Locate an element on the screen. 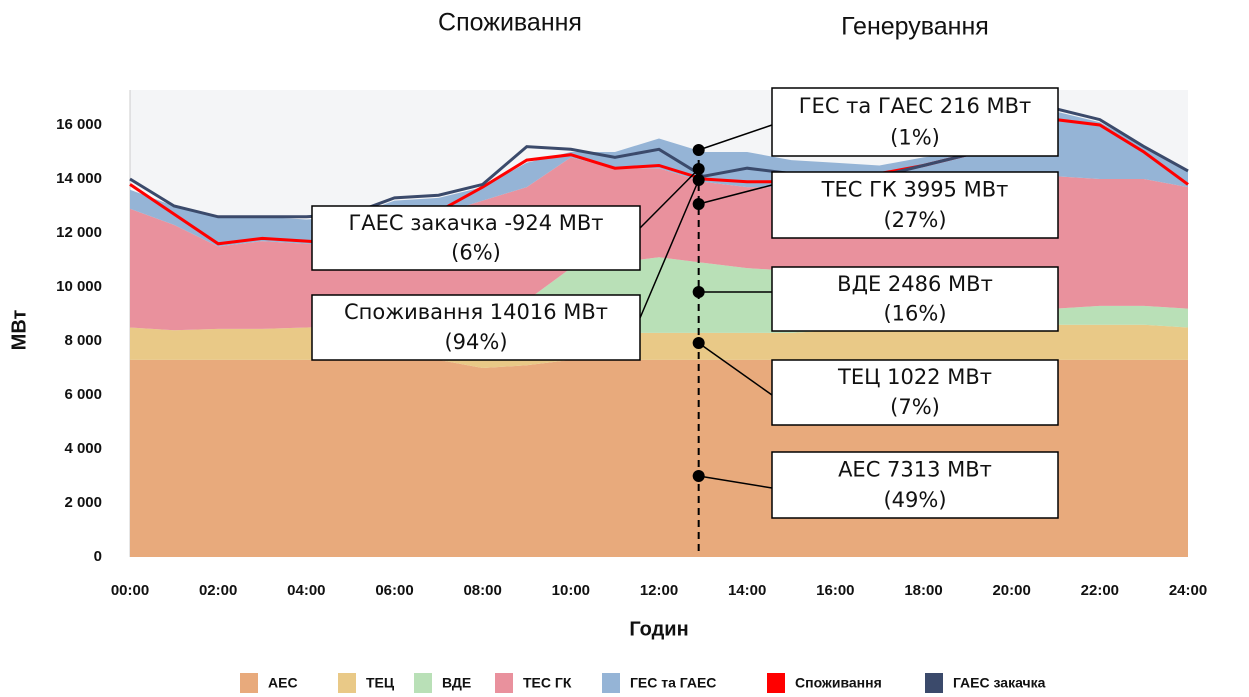 The width and height of the screenshot is (1249, 697). x-tick-label: 02:00 is located at coordinates (218, 590).